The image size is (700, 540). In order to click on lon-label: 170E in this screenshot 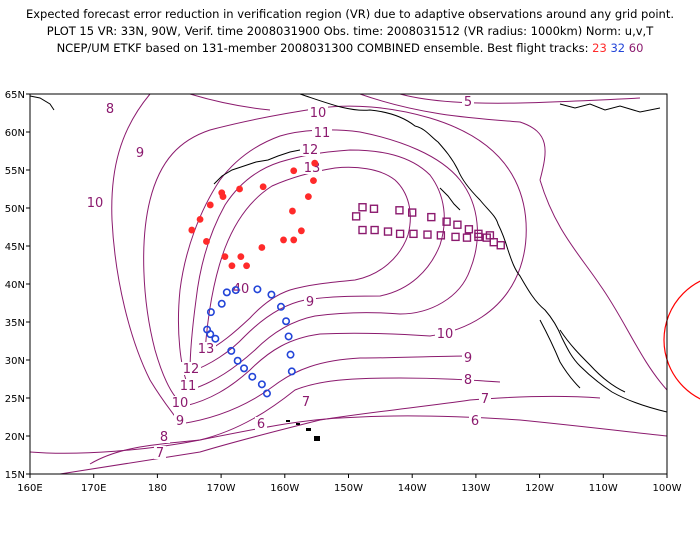, I will do `click(93, 488)`.